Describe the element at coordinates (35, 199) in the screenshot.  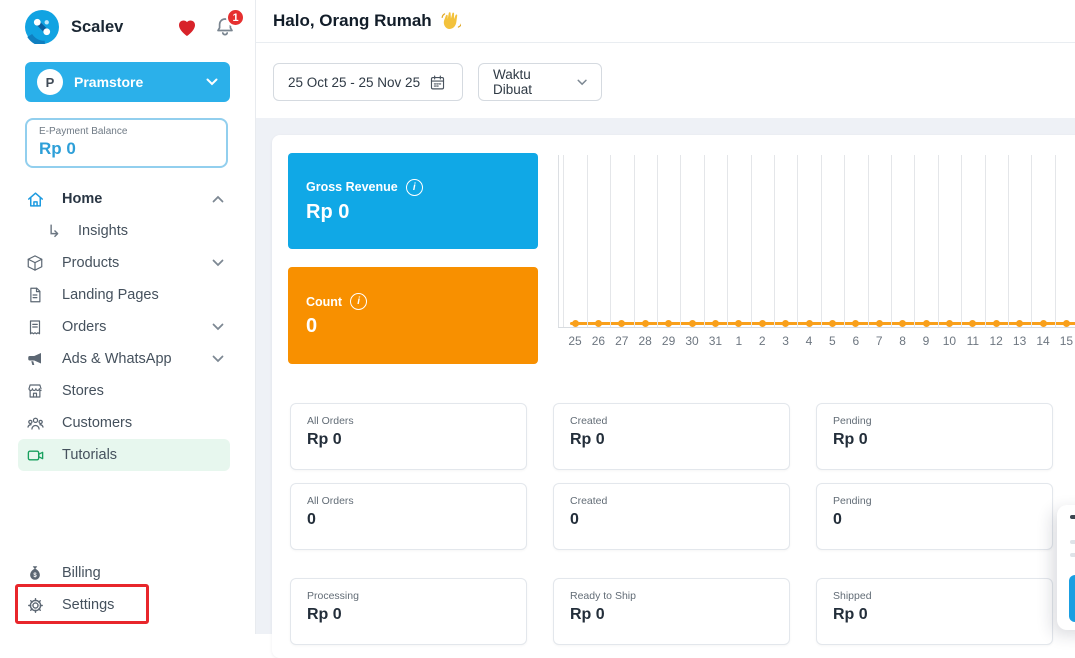
I see `home-icon` at that location.